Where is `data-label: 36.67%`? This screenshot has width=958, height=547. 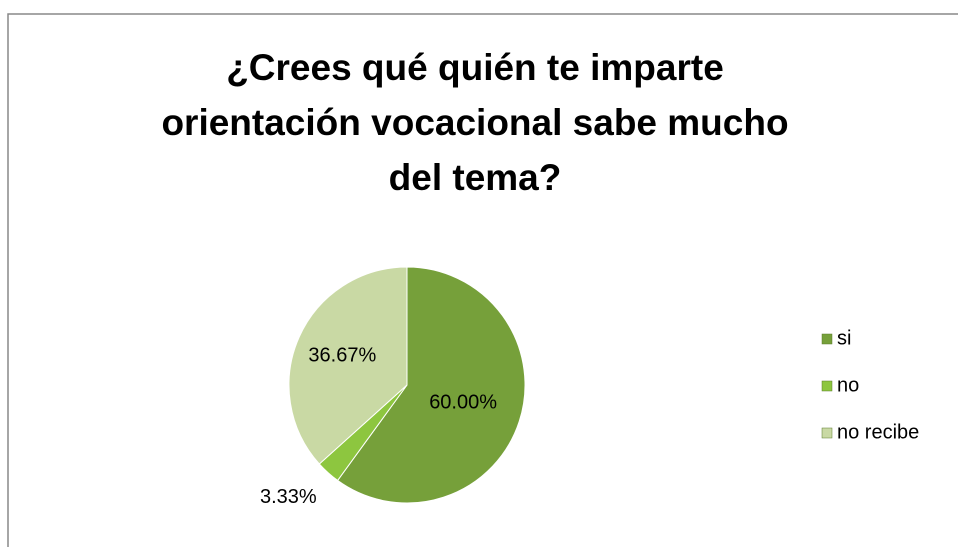 data-label: 36.67% is located at coordinates (342, 355).